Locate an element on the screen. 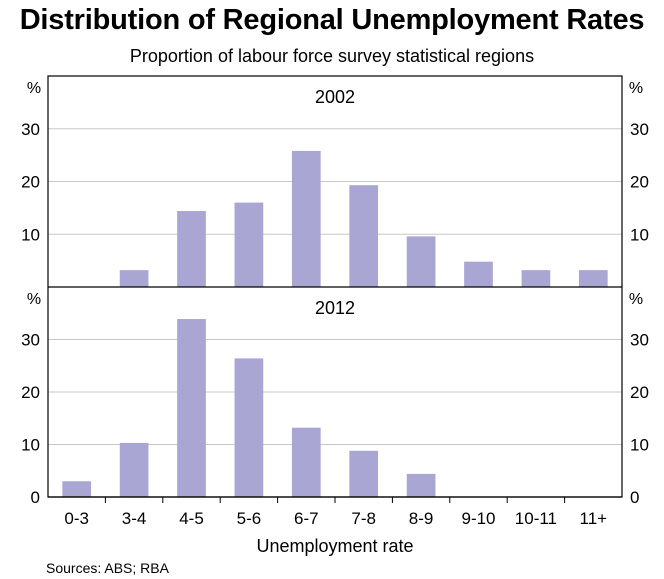 Image resolution: width=664 pixels, height=579 pixels. x-tick-label: 8-9 is located at coordinates (421, 518).